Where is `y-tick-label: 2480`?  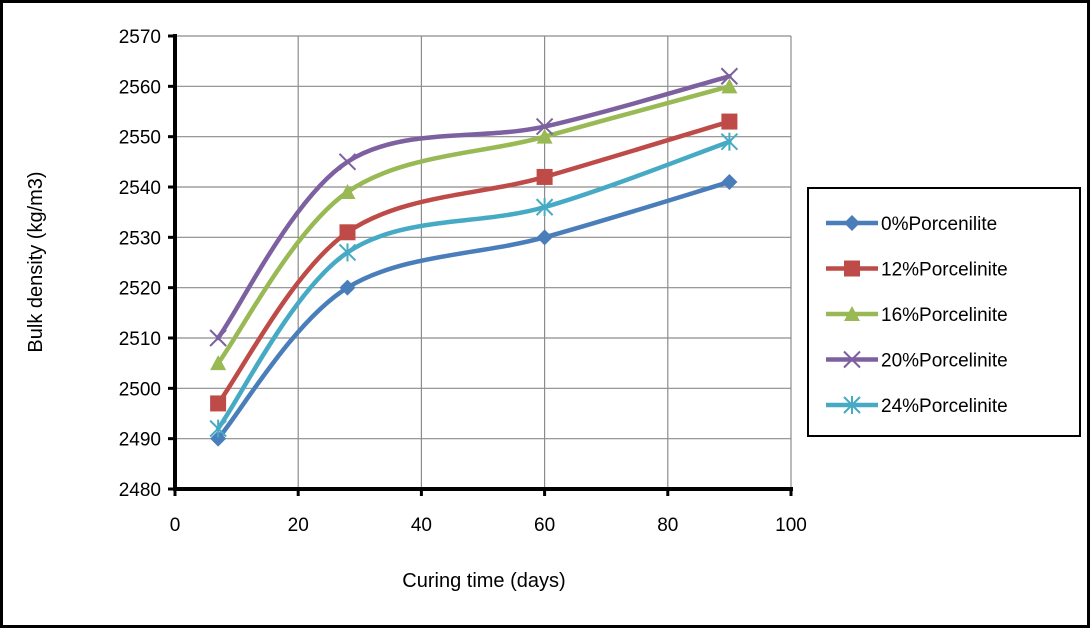
y-tick-label: 2480 is located at coordinates (140, 490).